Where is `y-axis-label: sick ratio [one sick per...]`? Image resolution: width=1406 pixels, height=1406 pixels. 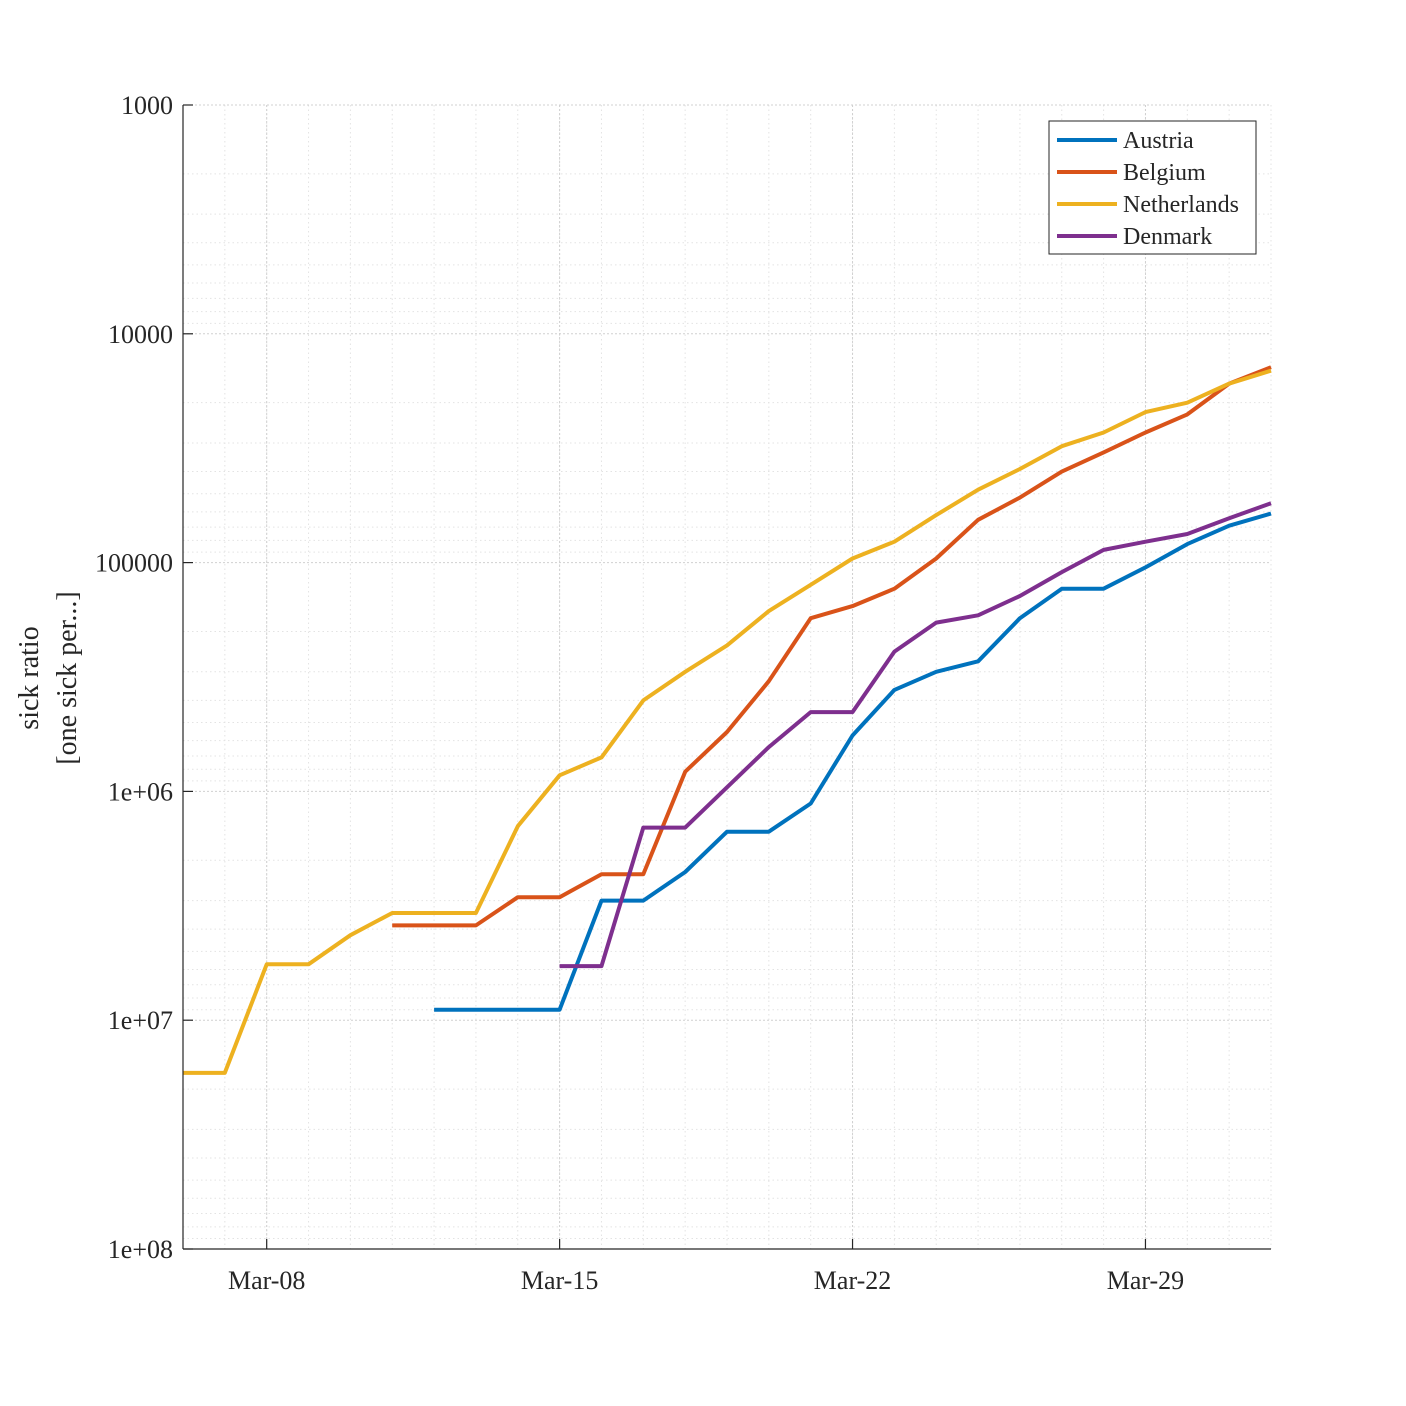
y-axis-label: sick ratio [one sick per...] is located at coordinates (48, 677).